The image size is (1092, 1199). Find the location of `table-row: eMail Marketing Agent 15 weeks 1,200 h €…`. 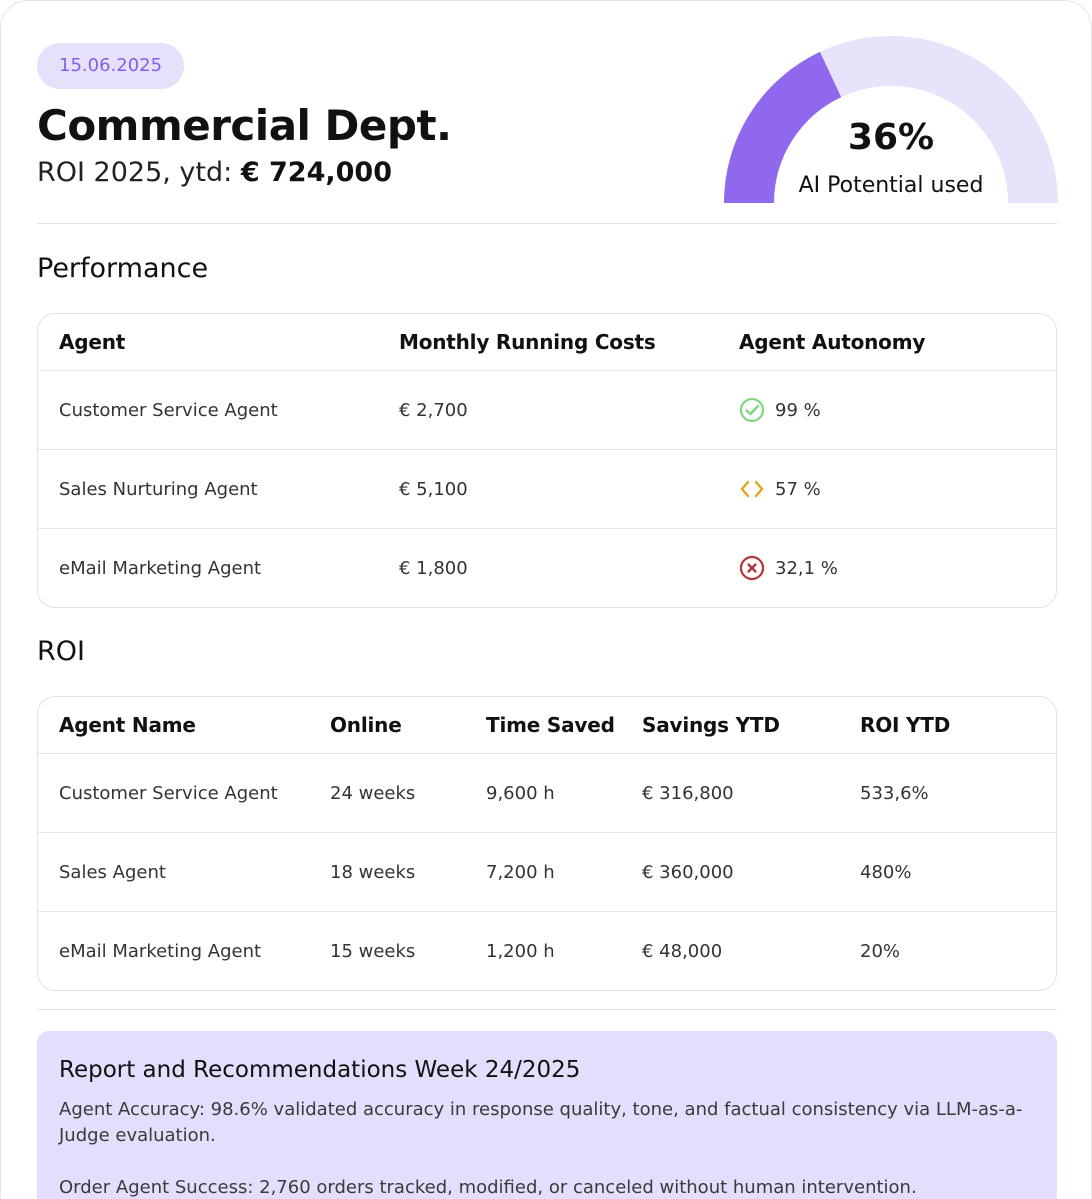

table-row: eMail Marketing Agent 15 weeks 1,200 h €… is located at coordinates (547, 950).